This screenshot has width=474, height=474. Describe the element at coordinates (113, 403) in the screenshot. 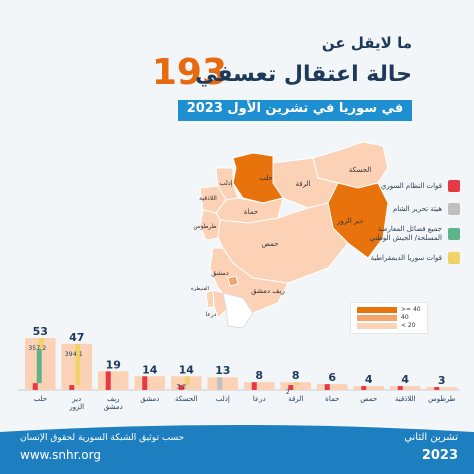

I see `category-label: ريف دمشق` at that location.